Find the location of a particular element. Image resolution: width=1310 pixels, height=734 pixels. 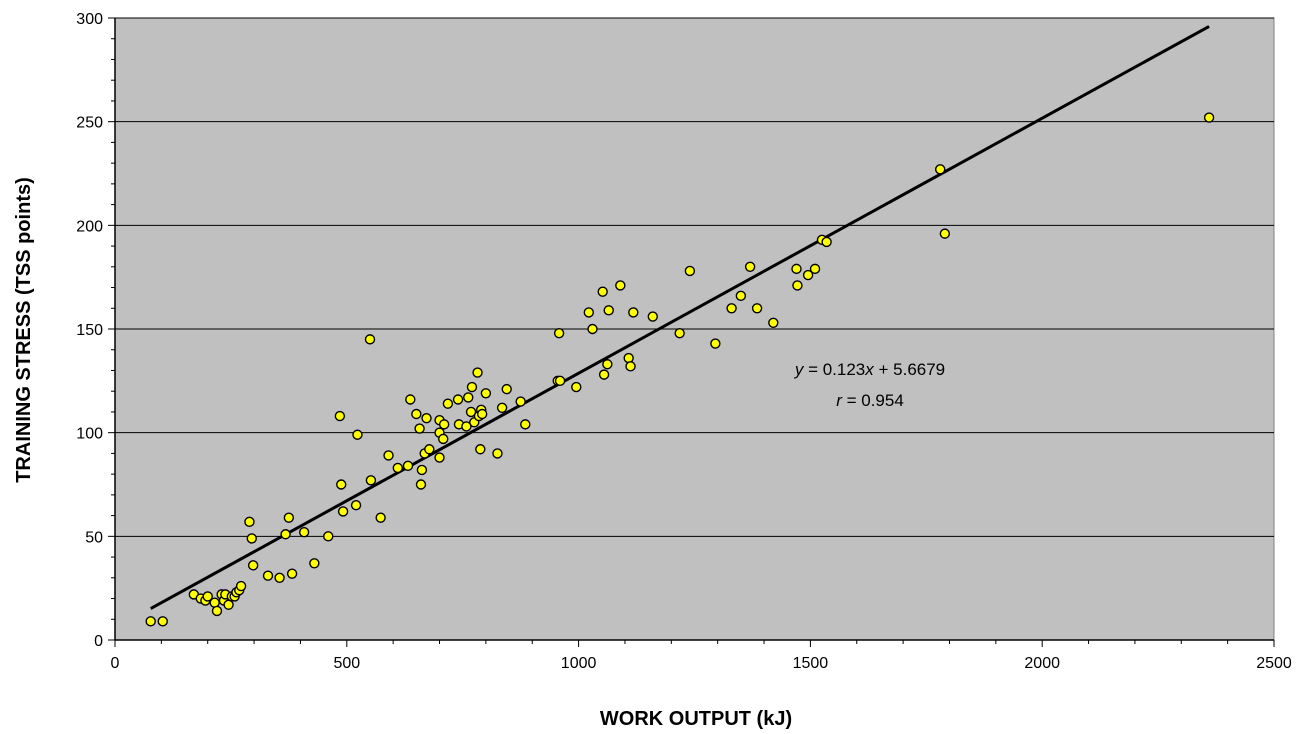

correlation-label: r = 0.954 is located at coordinates (870, 400).